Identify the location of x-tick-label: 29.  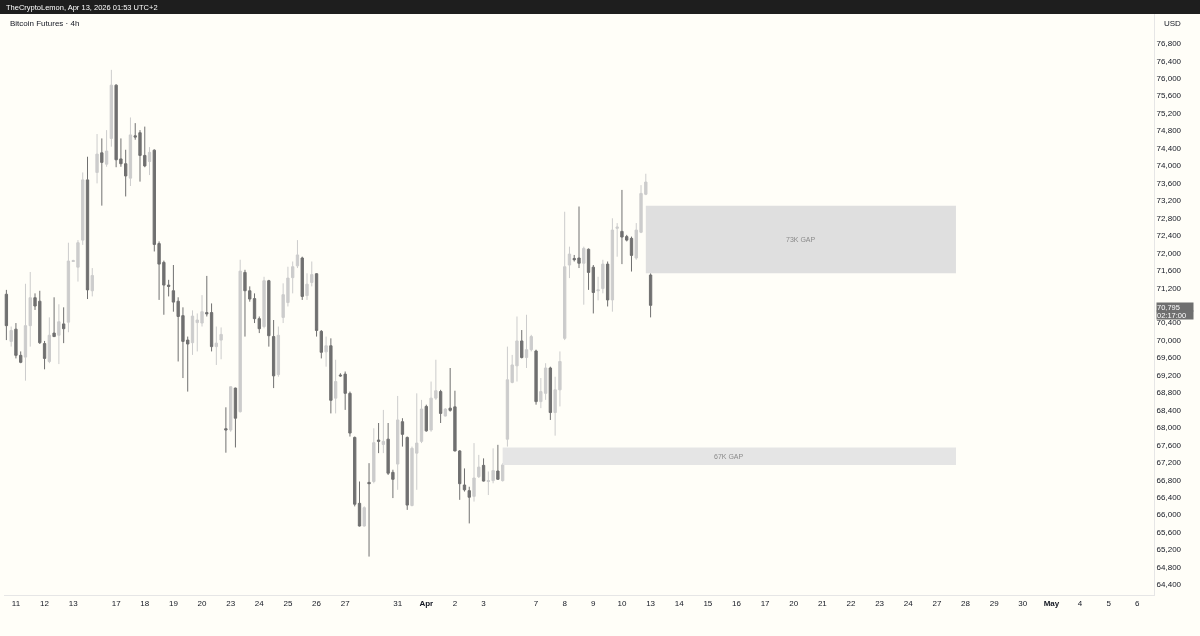
(994, 603).